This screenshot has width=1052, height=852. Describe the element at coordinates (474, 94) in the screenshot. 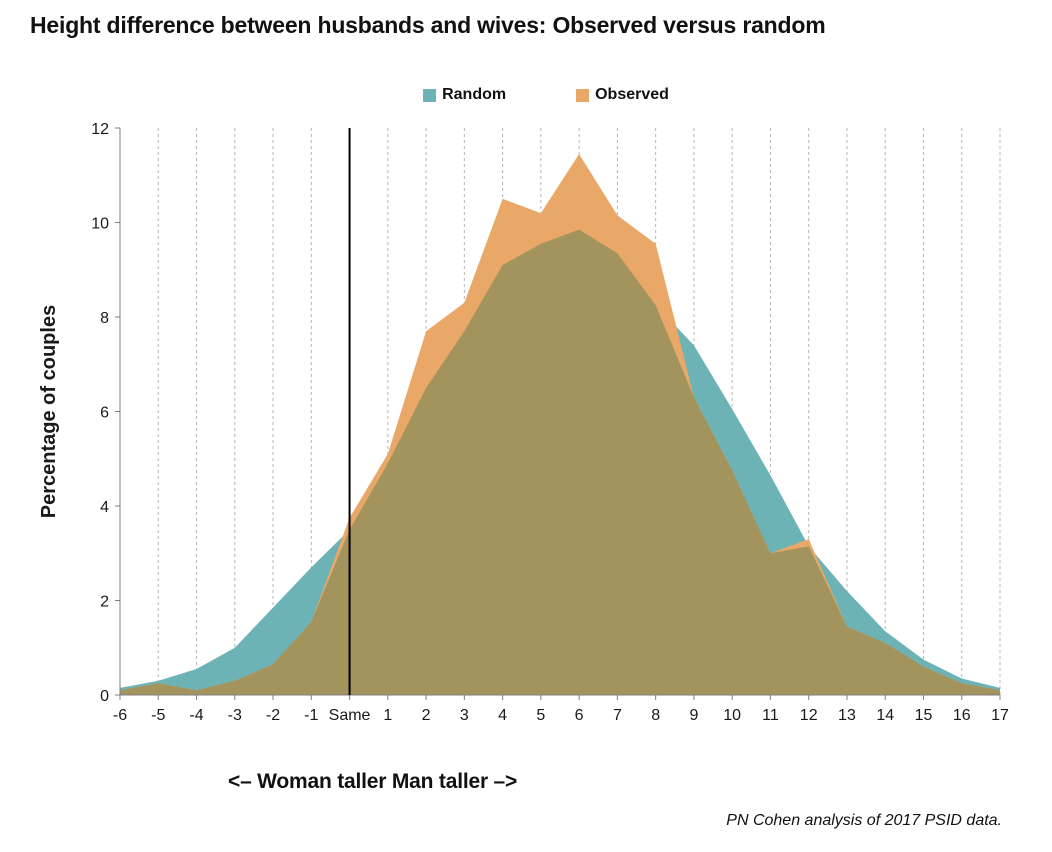

I see `legend-label-random: Random` at that location.